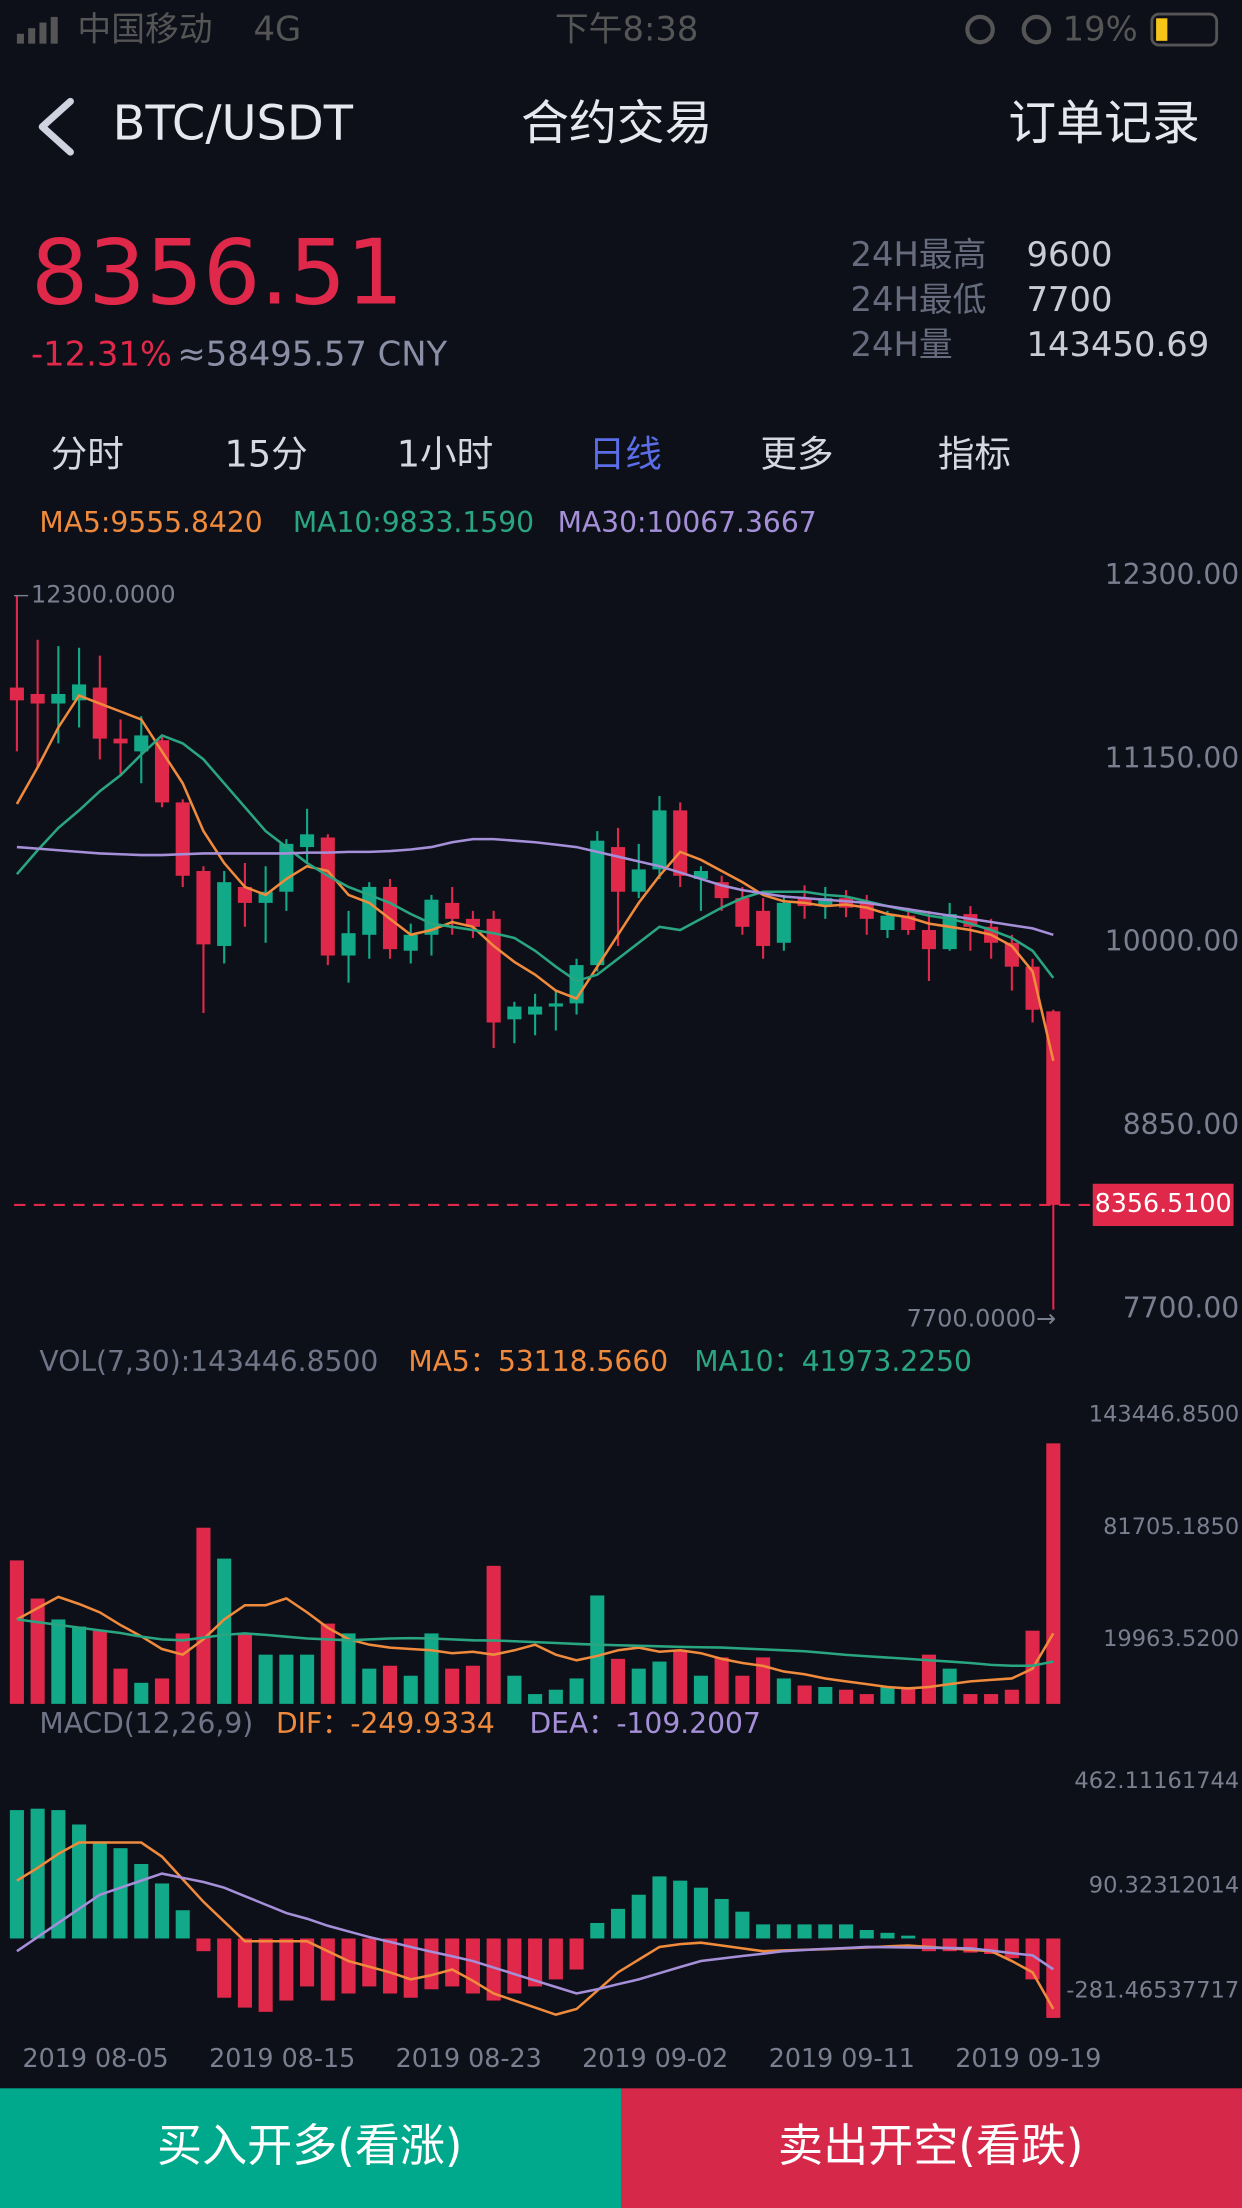 Image resolution: width=1242 pixels, height=2208 pixels. Describe the element at coordinates (469, 2058) in the screenshot. I see `x-tick-label: 2019 08-23` at that location.